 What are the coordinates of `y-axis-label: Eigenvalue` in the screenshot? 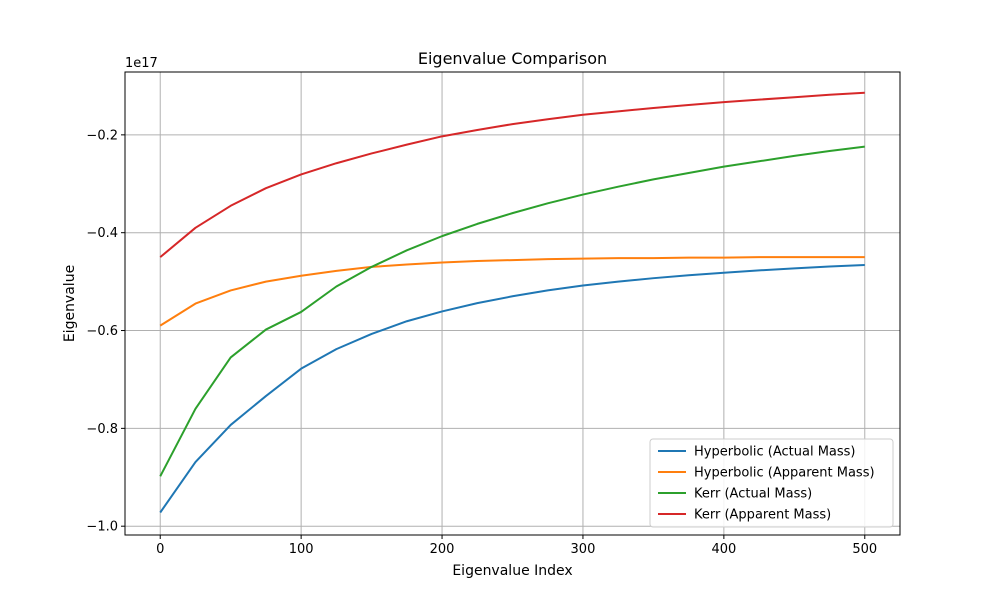 It's located at (70, 303).